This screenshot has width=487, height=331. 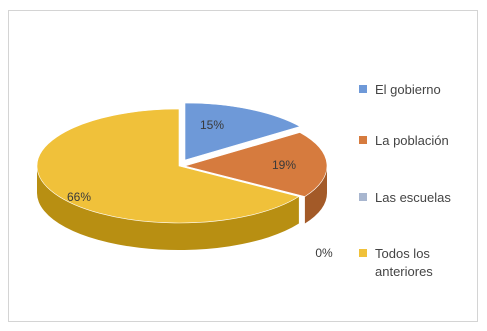 What do you see at coordinates (408, 89) in the screenshot?
I see `legend-label: El gobierno` at bounding box center [408, 89].